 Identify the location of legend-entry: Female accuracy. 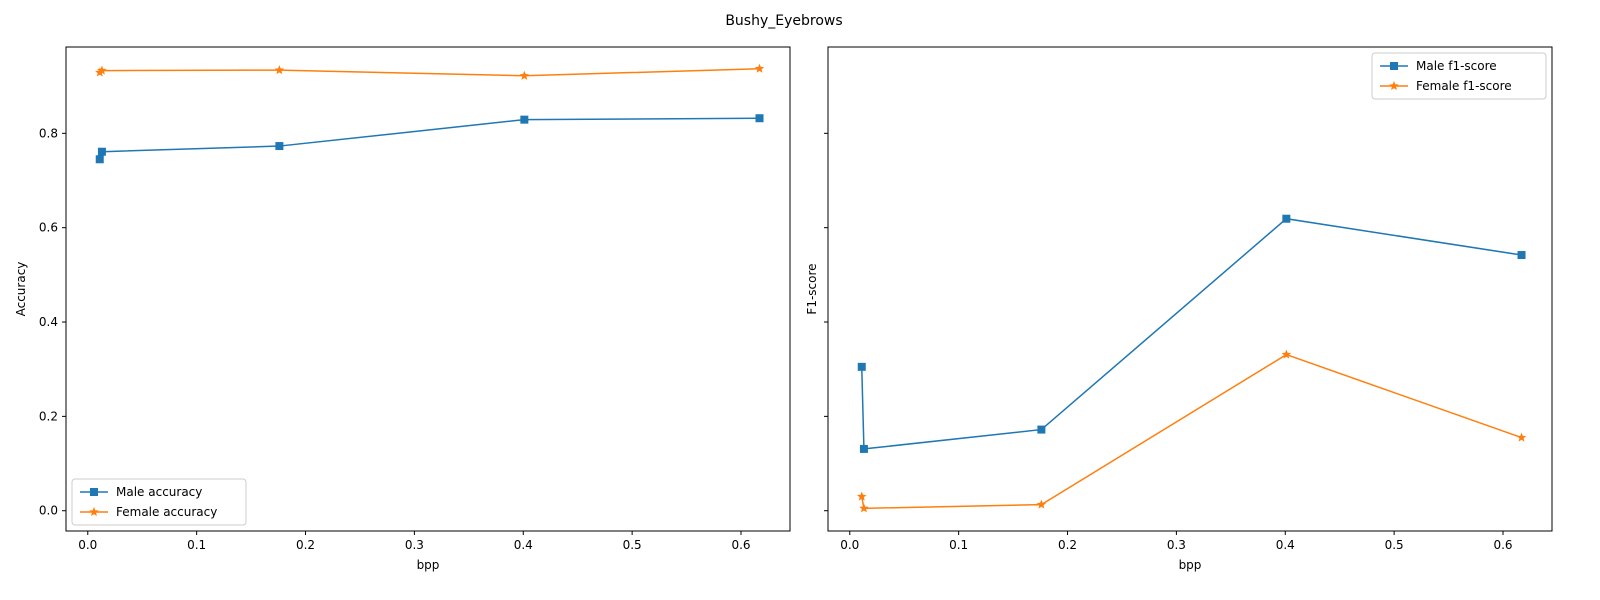
(148, 512).